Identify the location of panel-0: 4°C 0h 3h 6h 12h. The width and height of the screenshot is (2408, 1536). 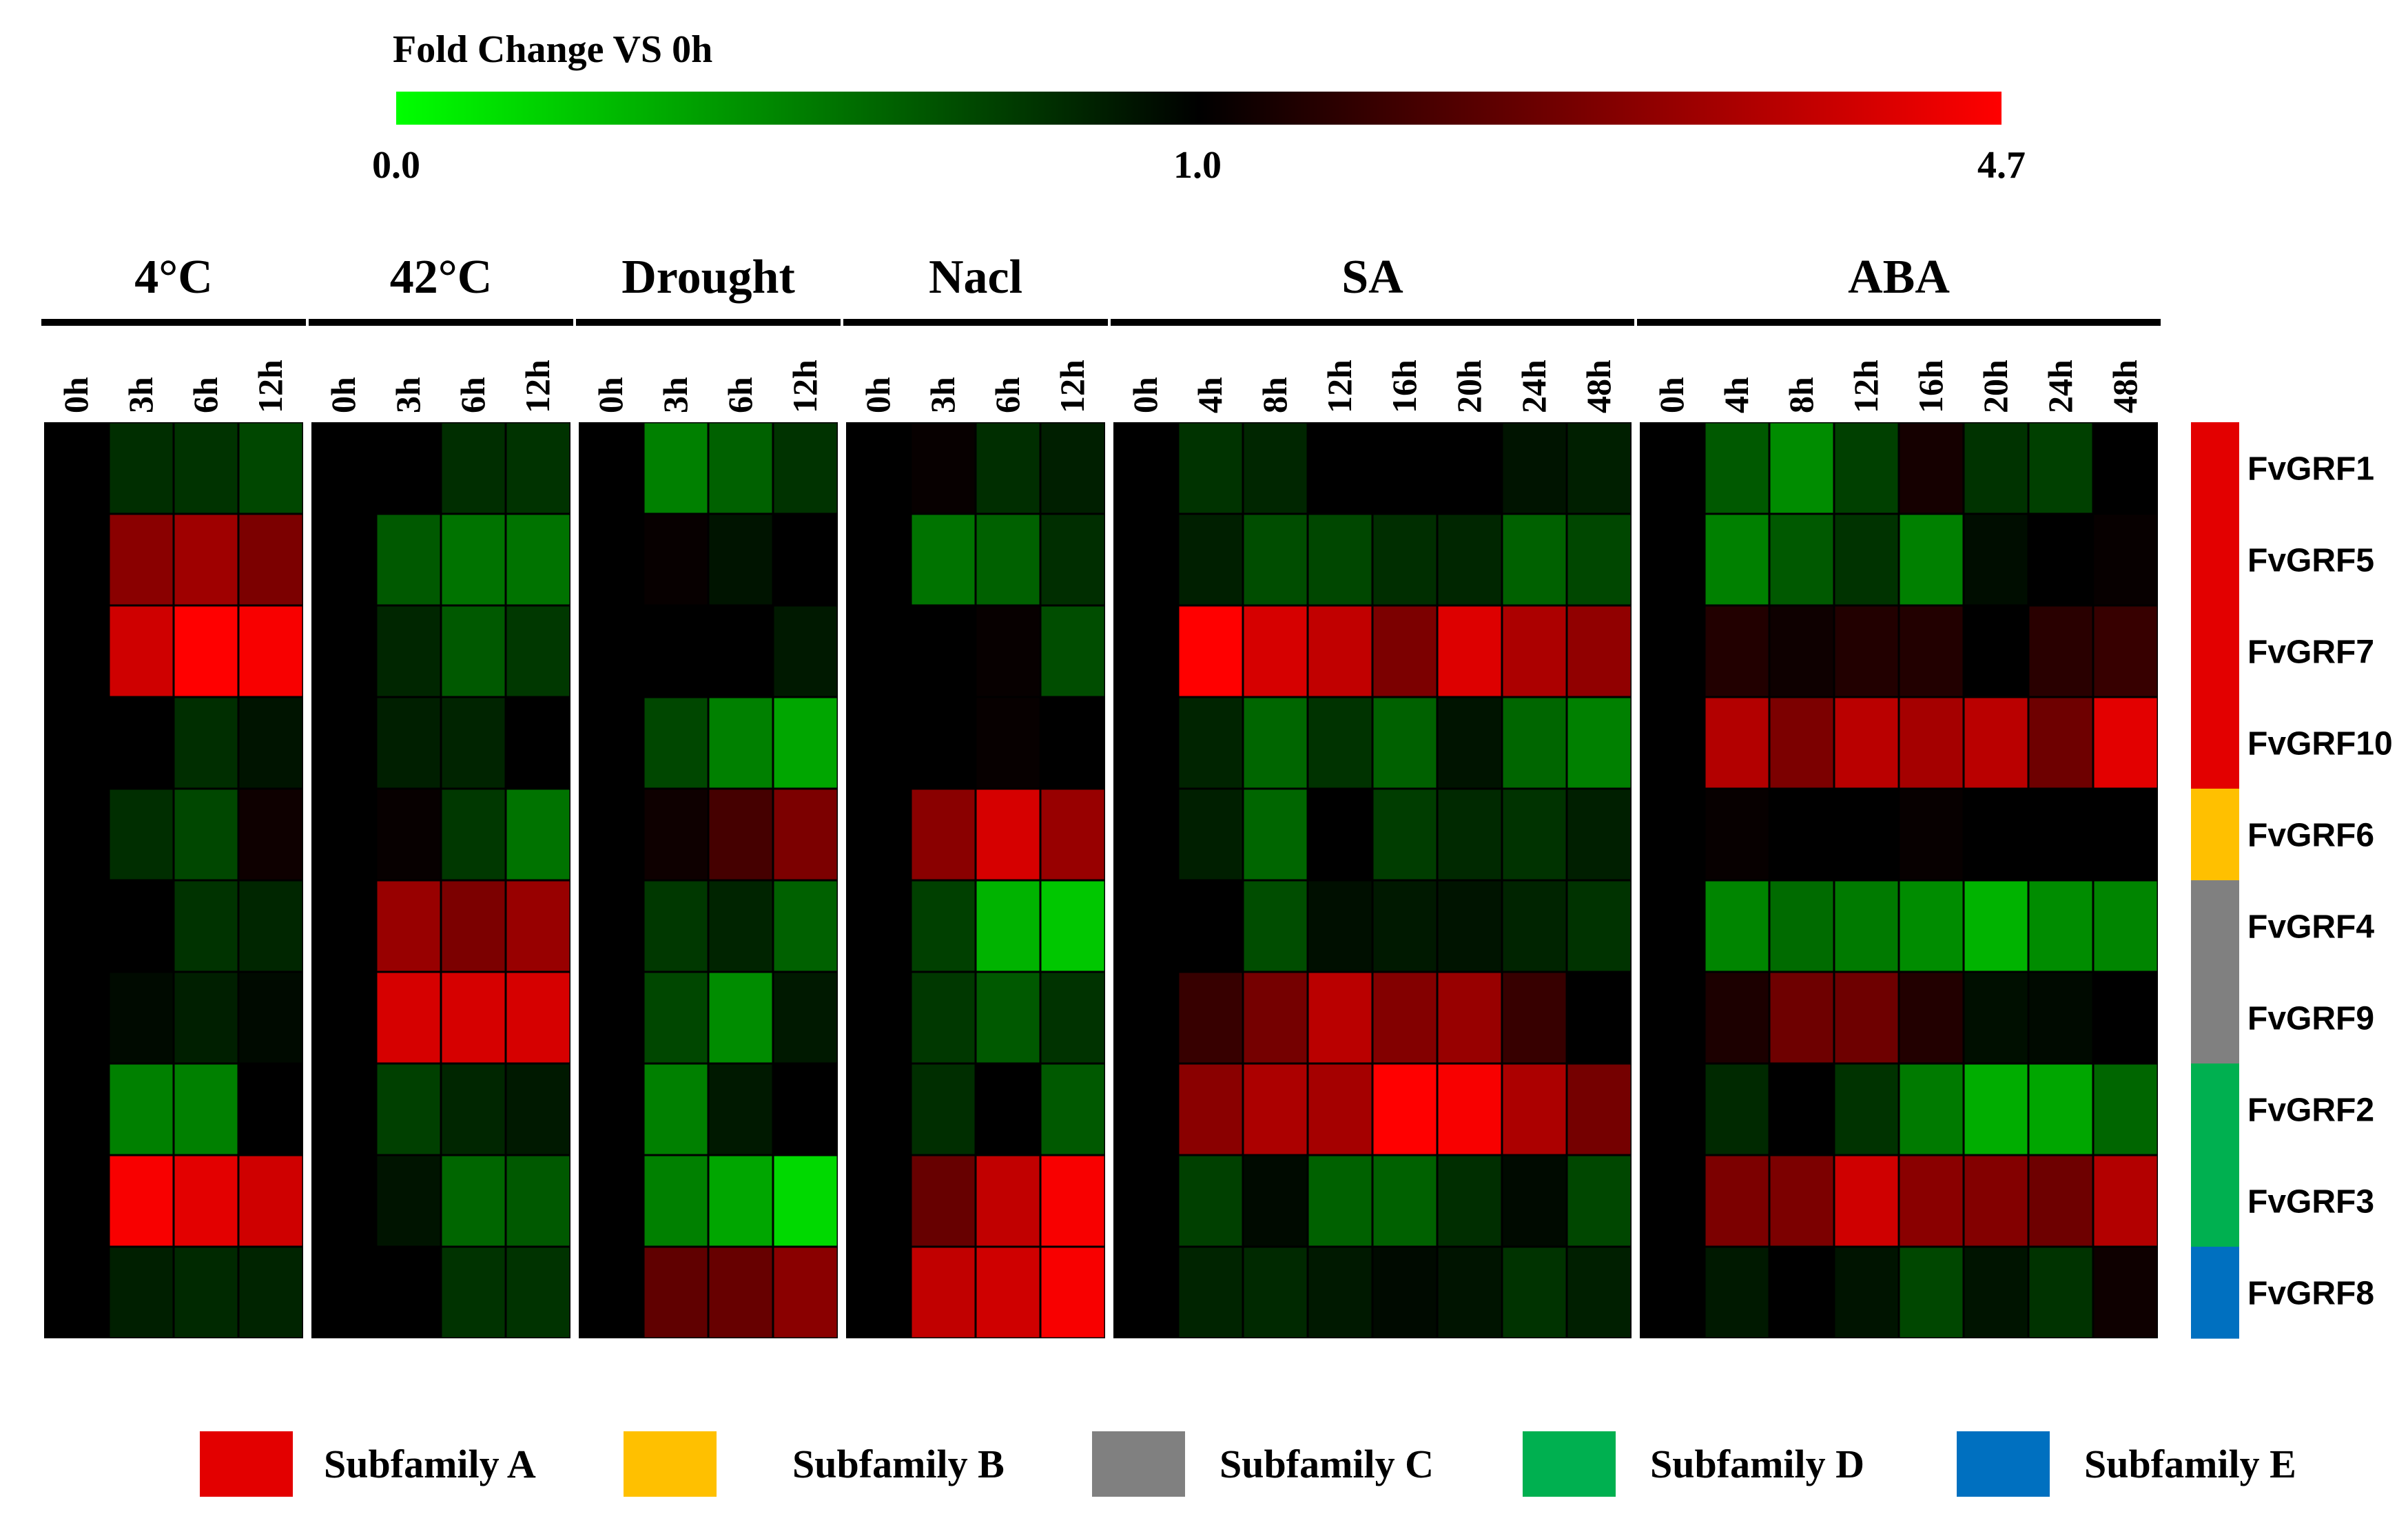
(173, 795).